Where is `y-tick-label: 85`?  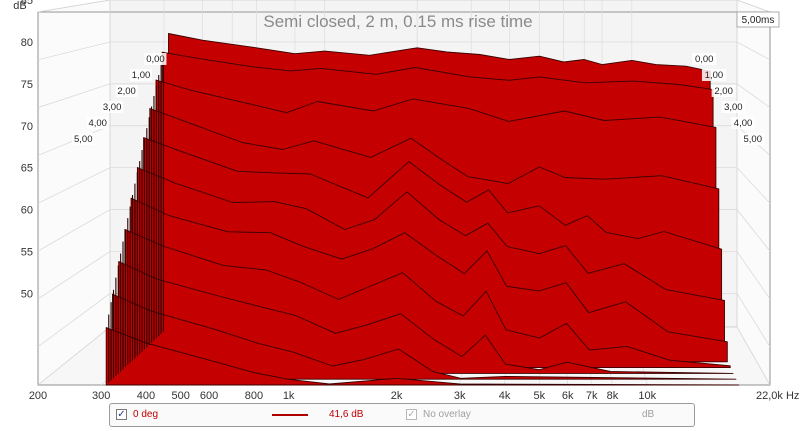 y-tick-label: 85 is located at coordinates (27, 3).